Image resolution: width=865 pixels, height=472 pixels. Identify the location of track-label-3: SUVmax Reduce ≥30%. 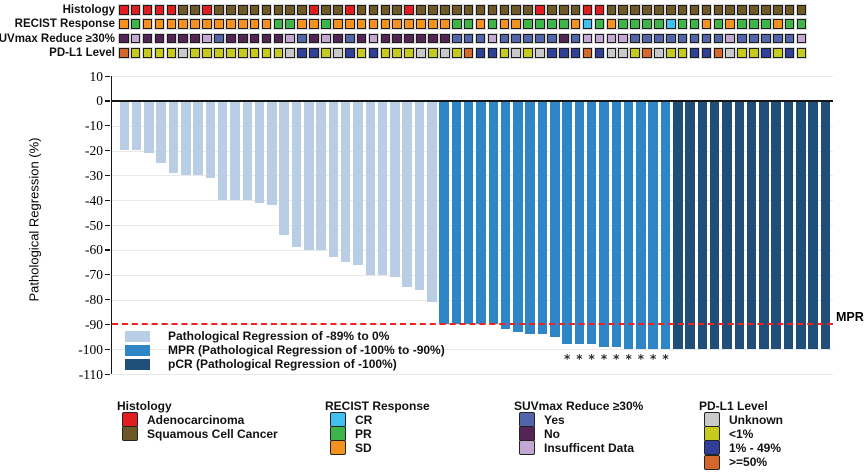
(57, 38).